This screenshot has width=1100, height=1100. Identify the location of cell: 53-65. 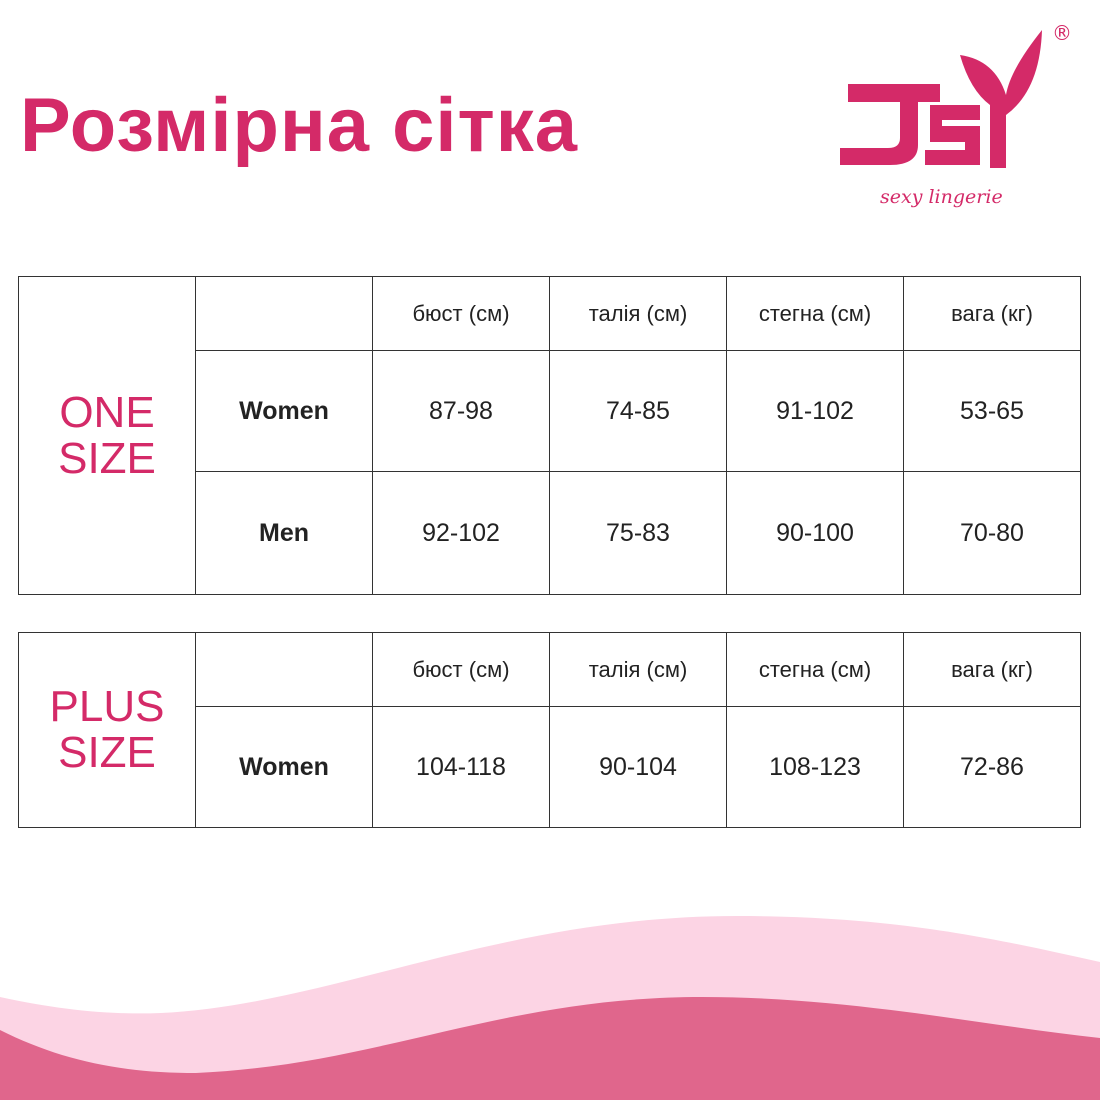
(992, 411).